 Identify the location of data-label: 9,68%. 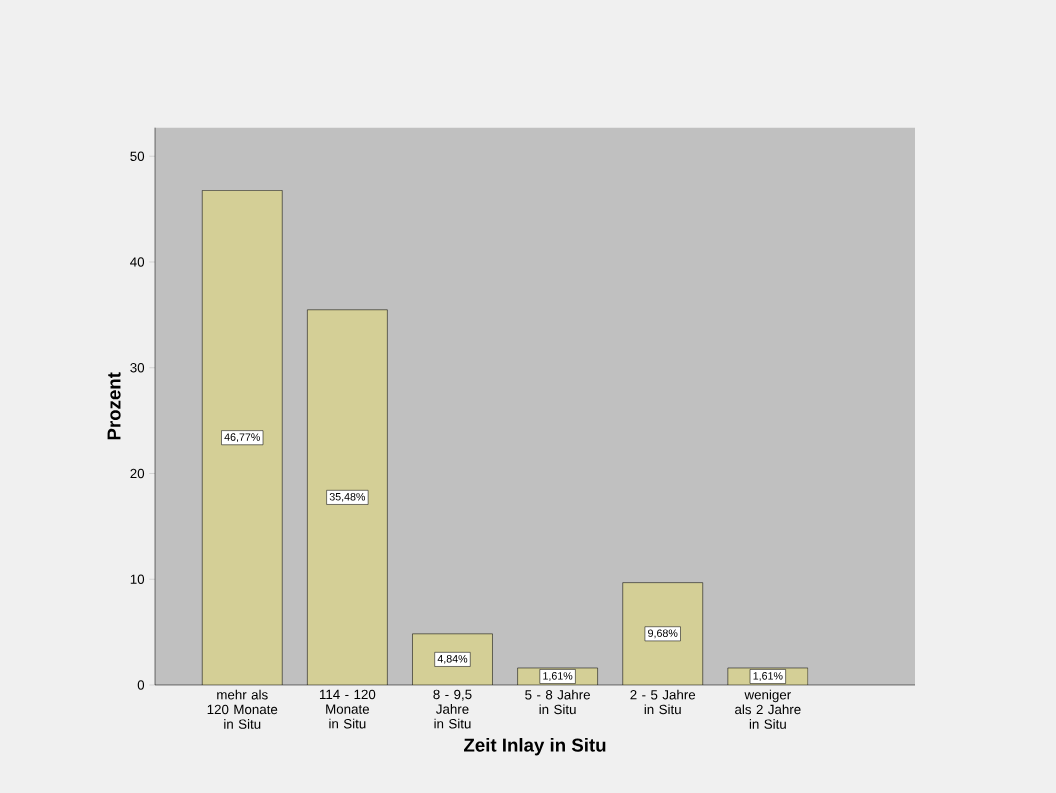
(663, 634).